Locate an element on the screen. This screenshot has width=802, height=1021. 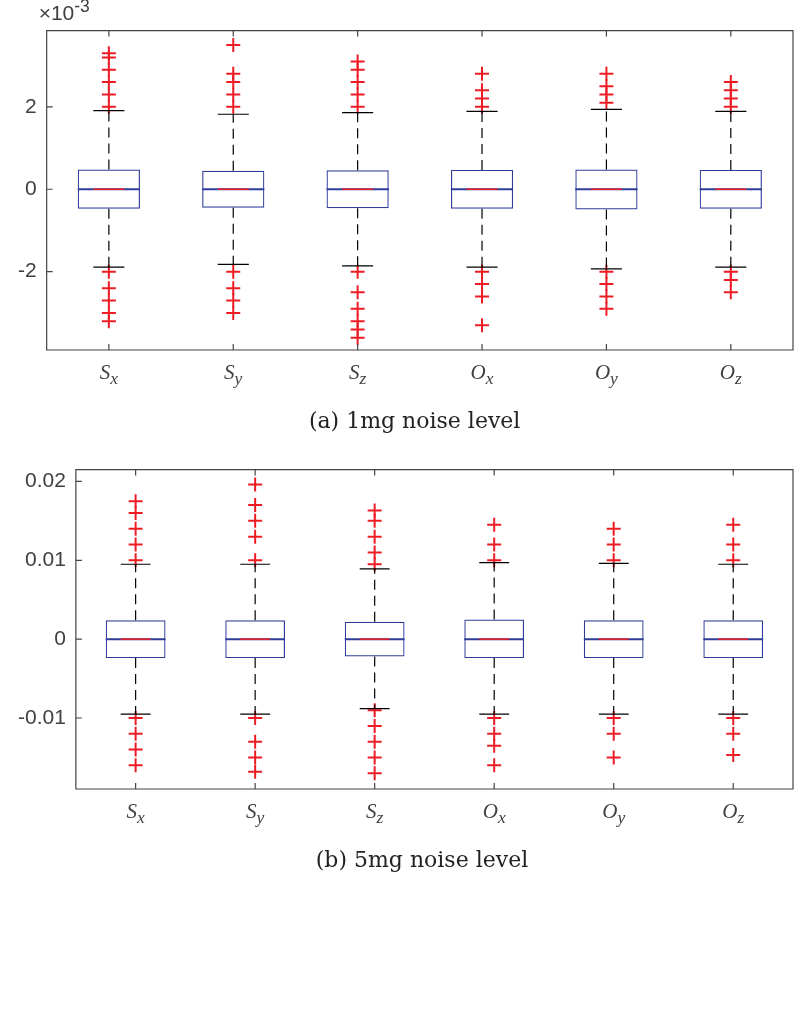
text: ×10$^{-3}$ is located at coordinates (64, 12).